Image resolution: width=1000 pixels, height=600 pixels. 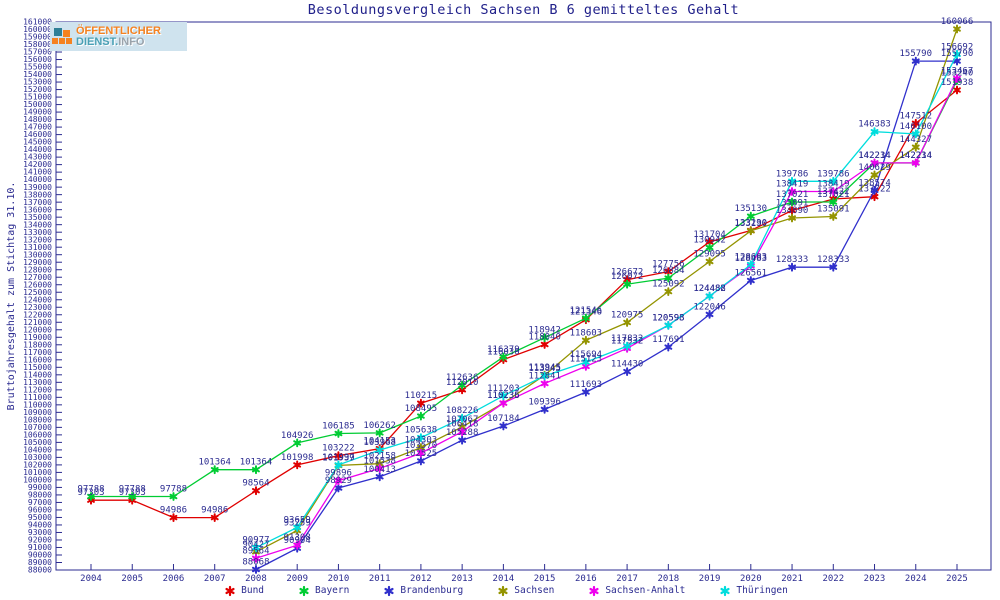 I want to click on y-tick-label: 112000, so click(x=37, y=389).